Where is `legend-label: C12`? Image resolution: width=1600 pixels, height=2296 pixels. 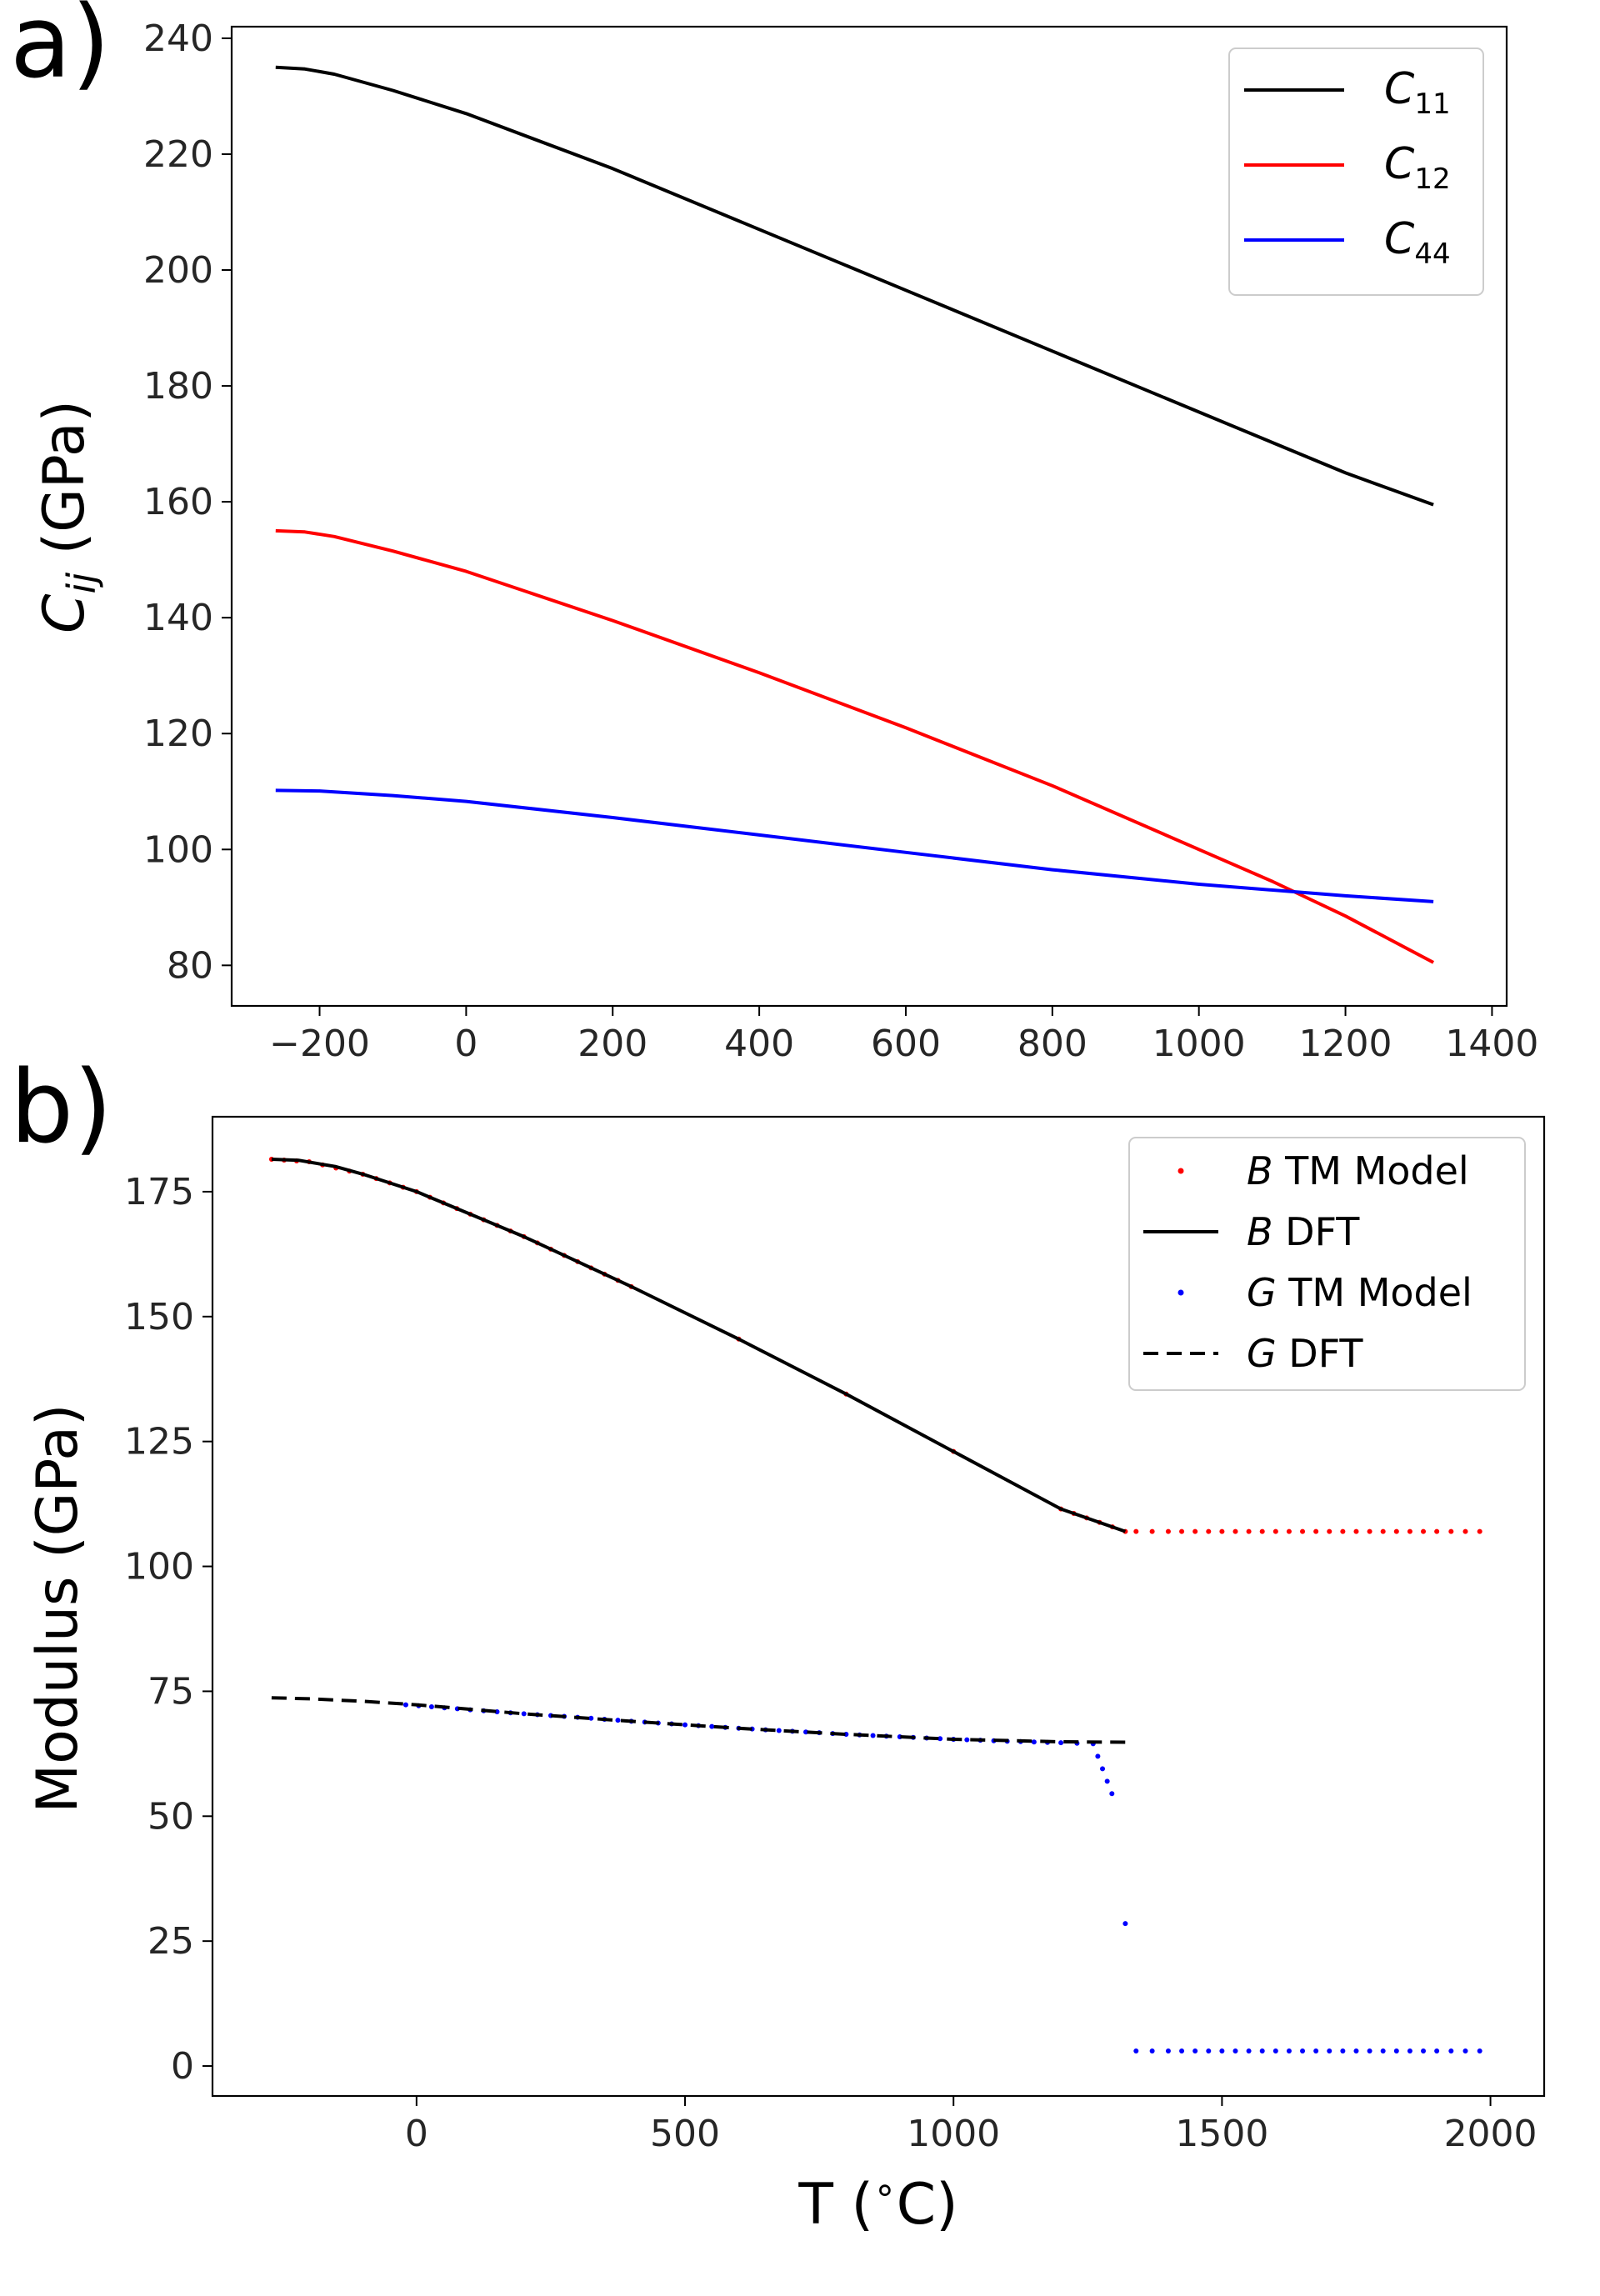
legend-label: C12 is located at coordinates (1417, 167).